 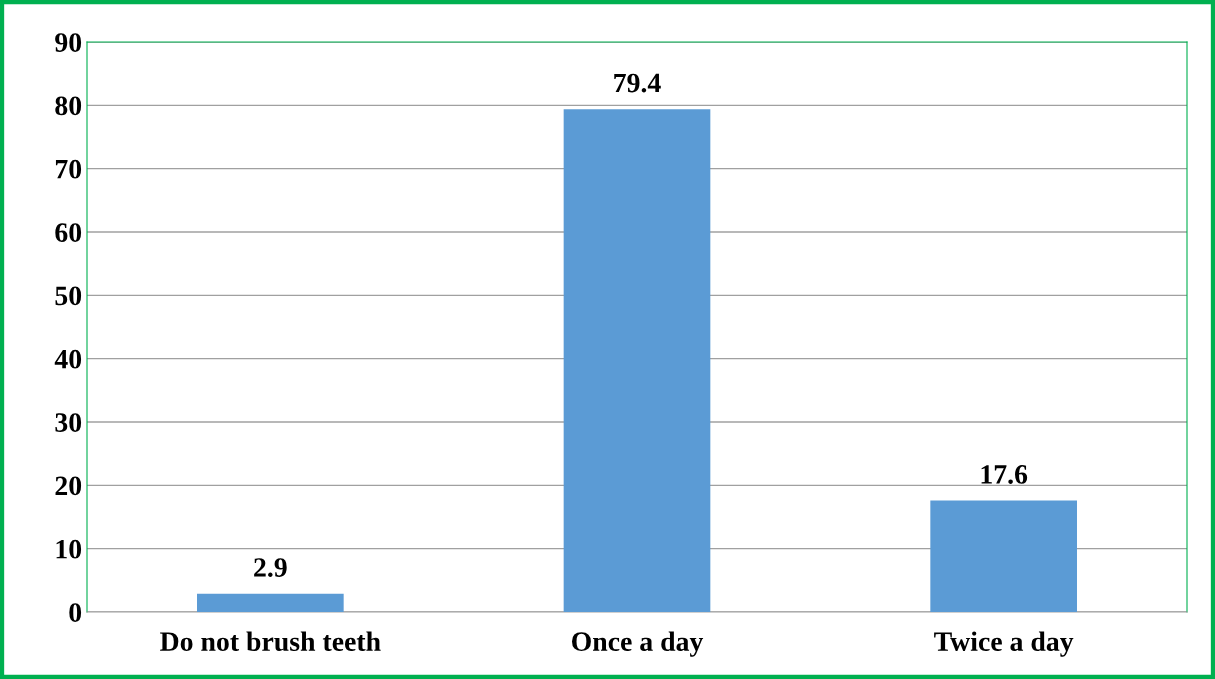 What do you see at coordinates (270, 567) in the screenshot?
I see `data-label: 2.9` at bounding box center [270, 567].